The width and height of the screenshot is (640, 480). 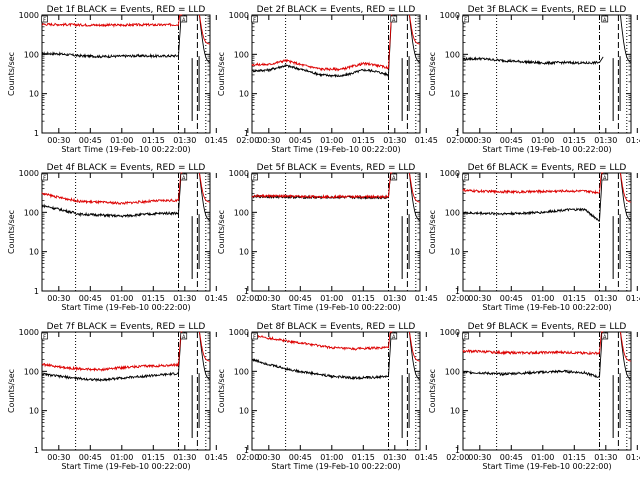 I want to click on chart-title: Det 3f BLACK = Events, RED = LLD, so click(x=547, y=10).